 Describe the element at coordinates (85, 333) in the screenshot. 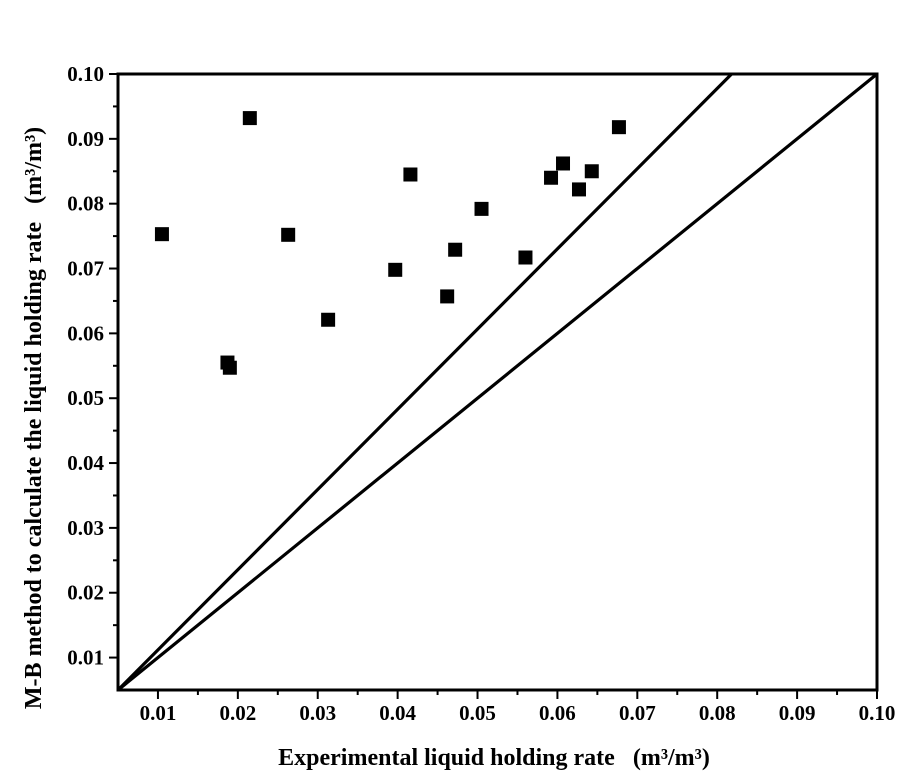

I see `y-tick-label: 0.06` at that location.